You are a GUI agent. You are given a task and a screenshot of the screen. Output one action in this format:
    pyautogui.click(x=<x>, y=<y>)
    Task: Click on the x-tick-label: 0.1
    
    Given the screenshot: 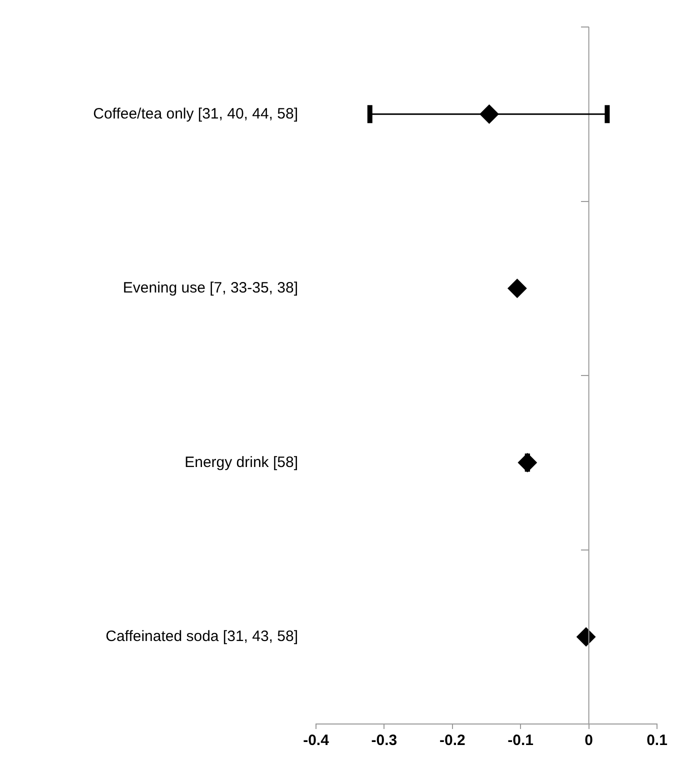 What is the action you would take?
    pyautogui.click(x=657, y=741)
    